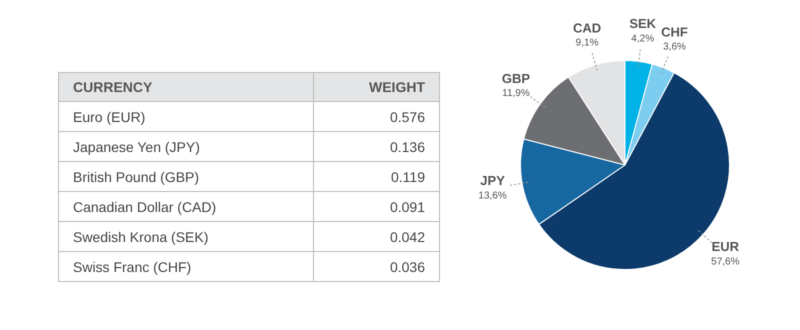 The image size is (800, 330). What do you see at coordinates (492, 196) in the screenshot?
I see `data-label: 13,6%` at bounding box center [492, 196].